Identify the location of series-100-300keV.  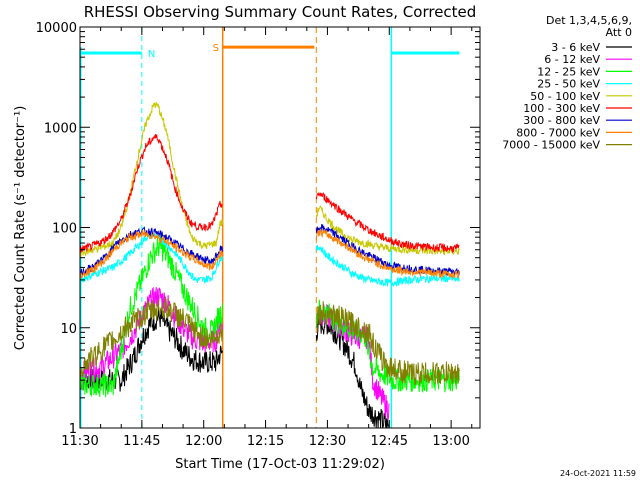
(269, 194).